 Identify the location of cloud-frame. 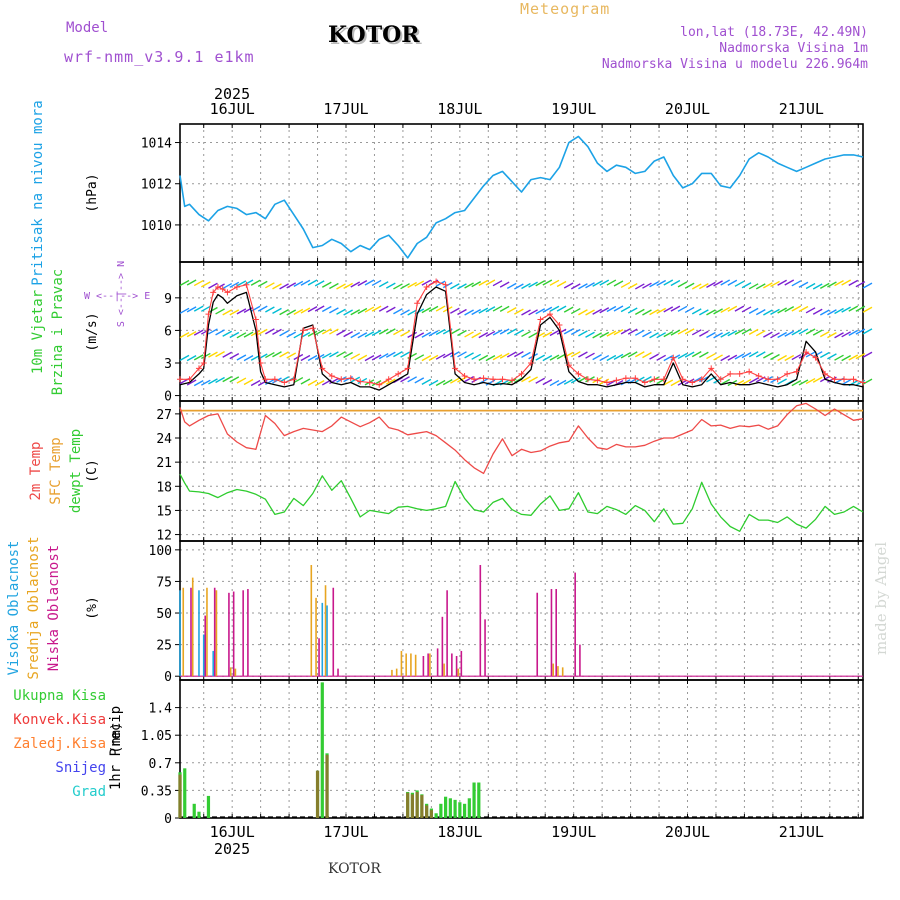
(521, 610).